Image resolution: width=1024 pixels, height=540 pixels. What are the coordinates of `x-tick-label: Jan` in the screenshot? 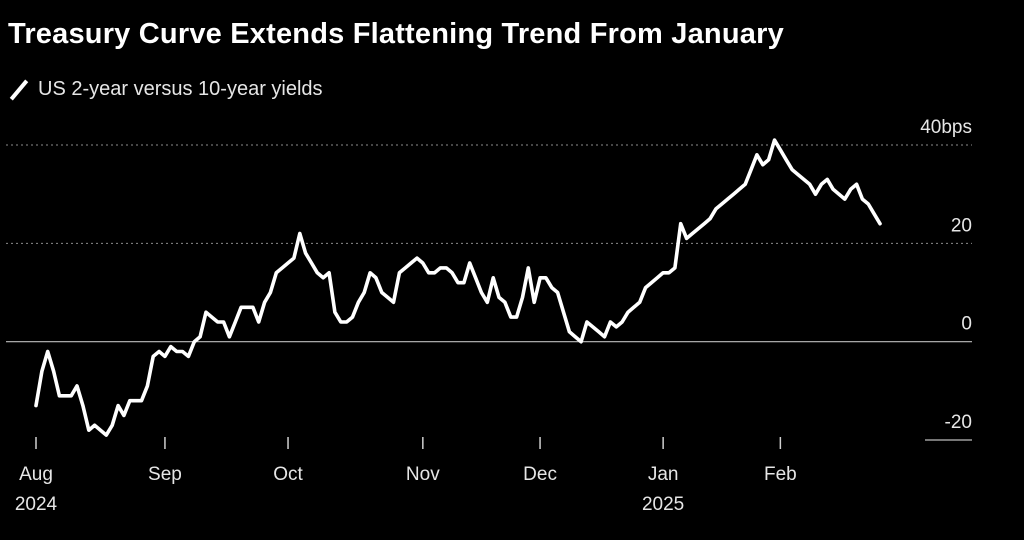 It's located at (663, 474).